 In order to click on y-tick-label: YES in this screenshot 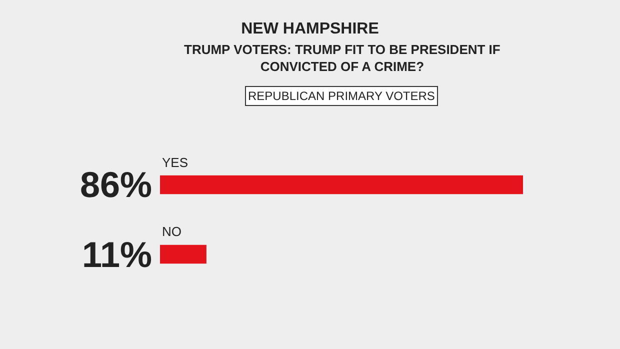, I will do `click(175, 162)`.